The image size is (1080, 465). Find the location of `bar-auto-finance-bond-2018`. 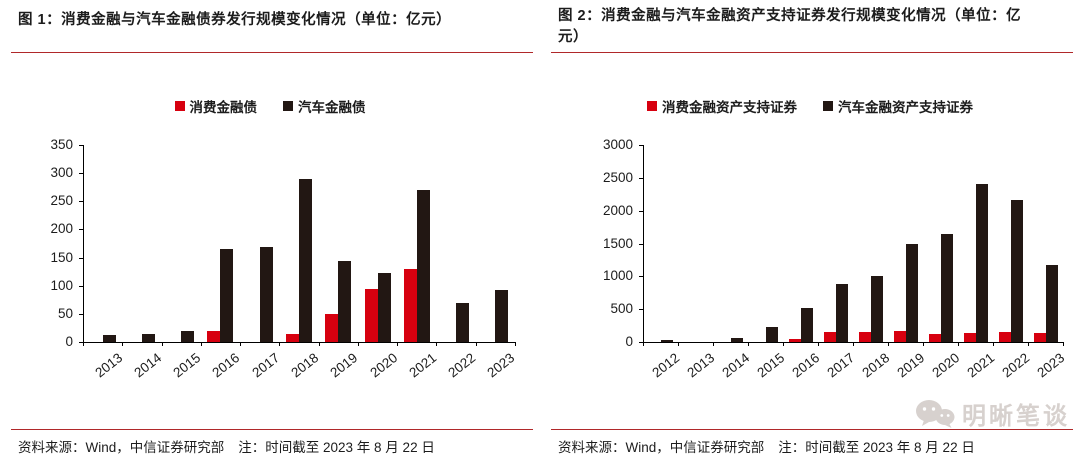

bar-auto-finance-bond-2018 is located at coordinates (305, 260).